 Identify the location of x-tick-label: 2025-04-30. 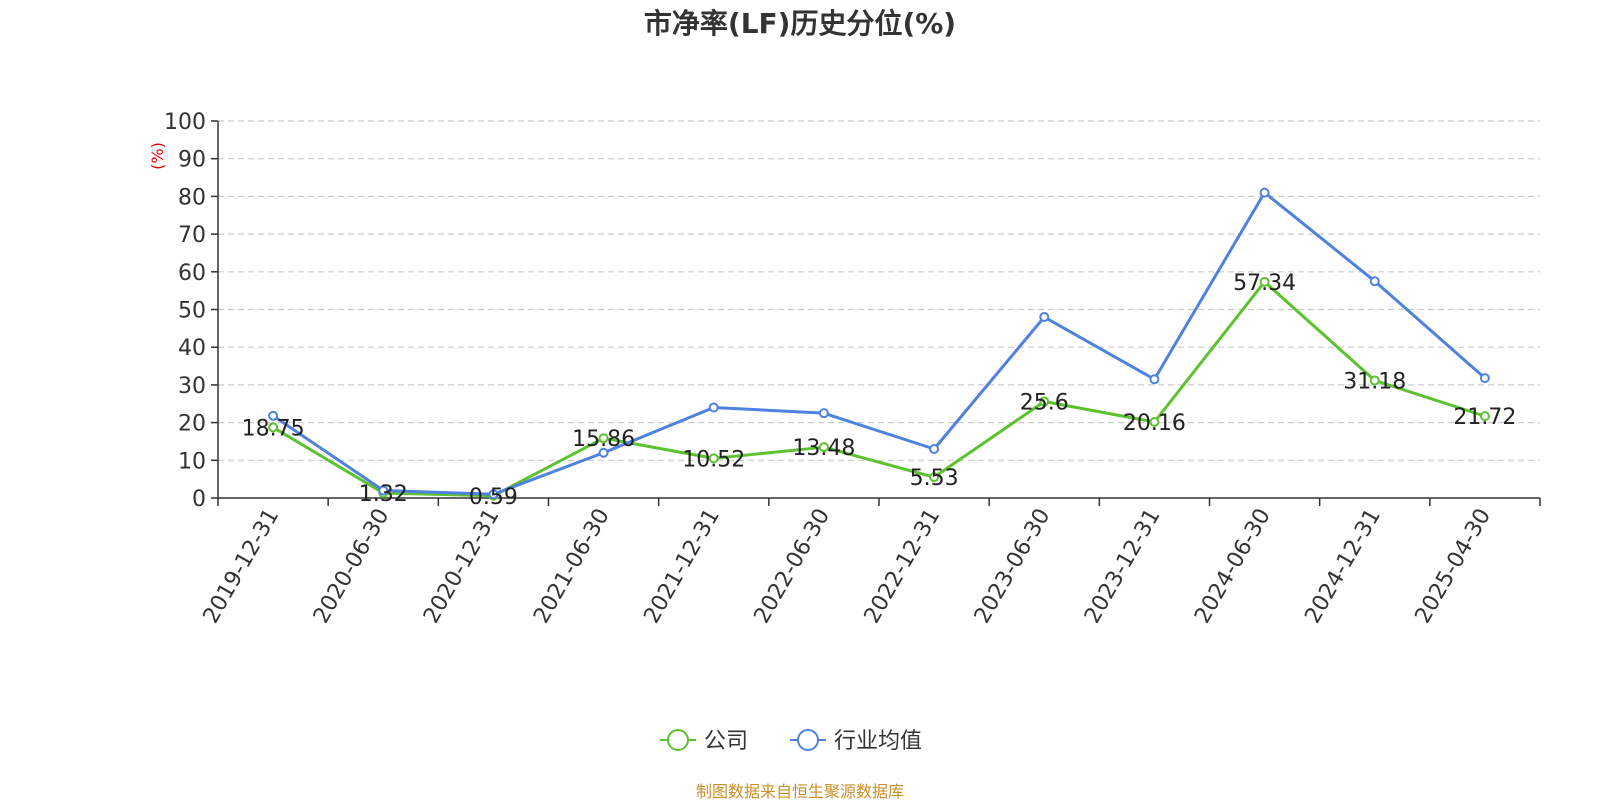
(1454, 566).